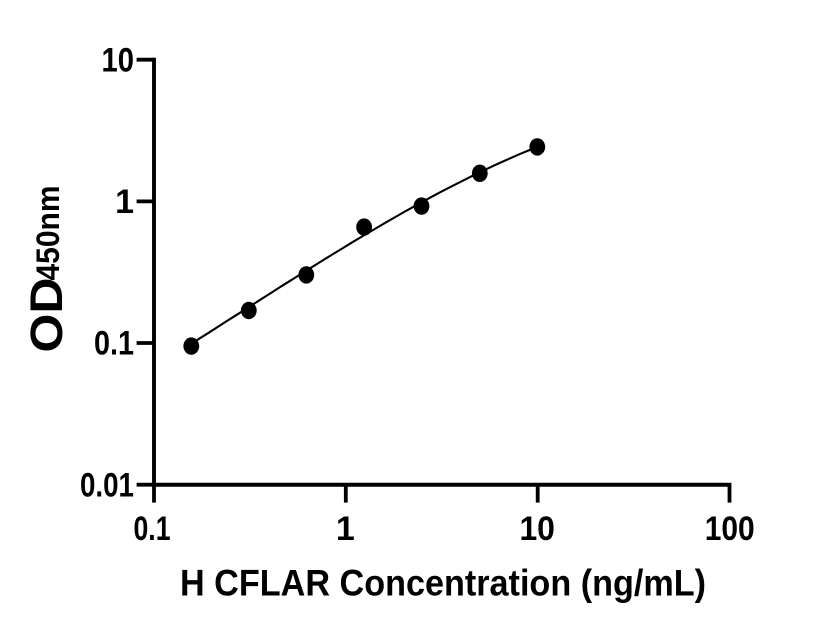 This screenshot has height=640, width=816. What do you see at coordinates (48, 233) in the screenshot?
I see `svg-text: 450nm` at bounding box center [48, 233].